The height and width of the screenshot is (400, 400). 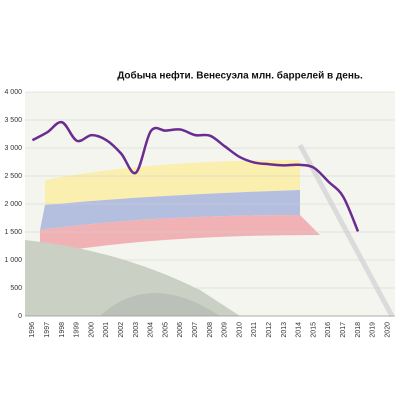 What do you see at coordinates (254, 329) in the screenshot?
I see `x-tick-label: 2011` at bounding box center [254, 329].